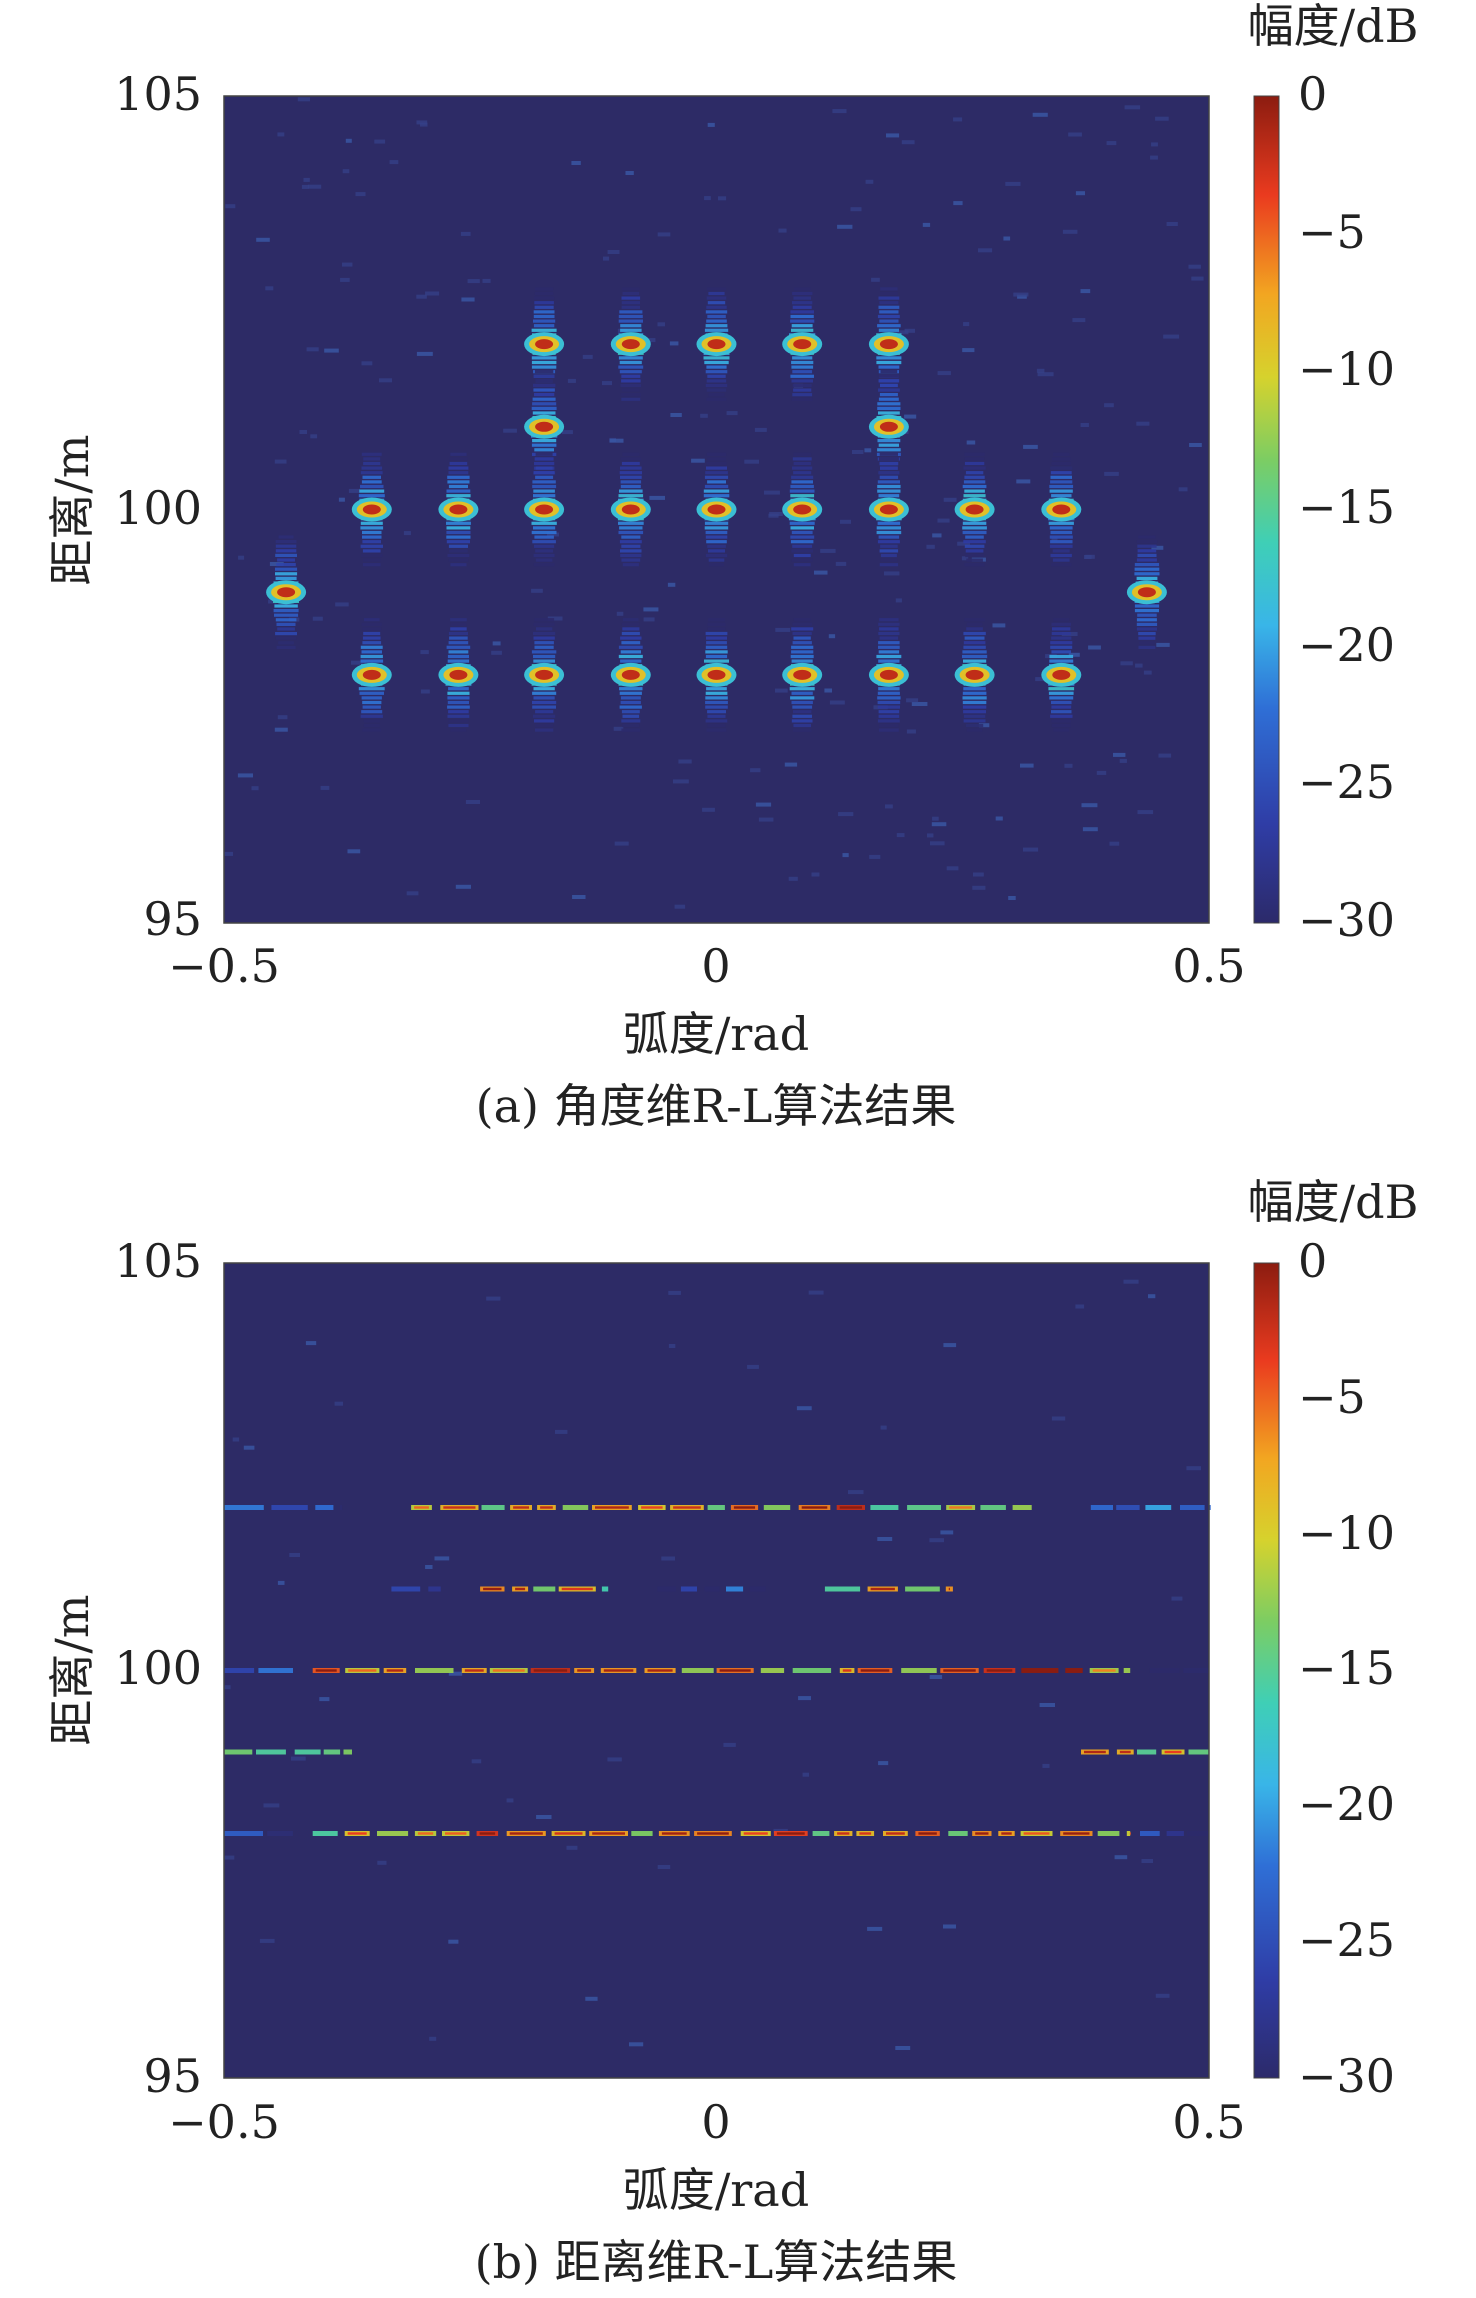  Describe the element at coordinates (1346, 2076) in the screenshot. I see `cbar-tick-30-b: −30` at that location.